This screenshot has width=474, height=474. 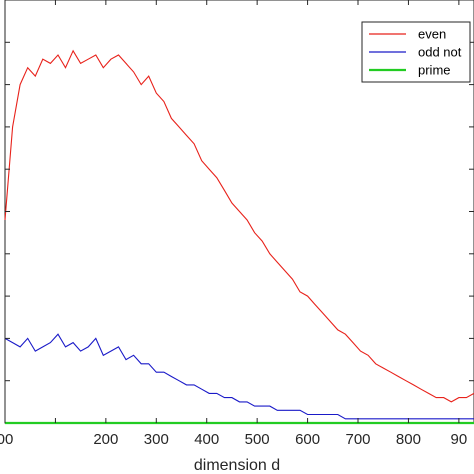 What do you see at coordinates (156, 439) in the screenshot?
I see `x-tick-label-2: 300` at bounding box center [156, 439].